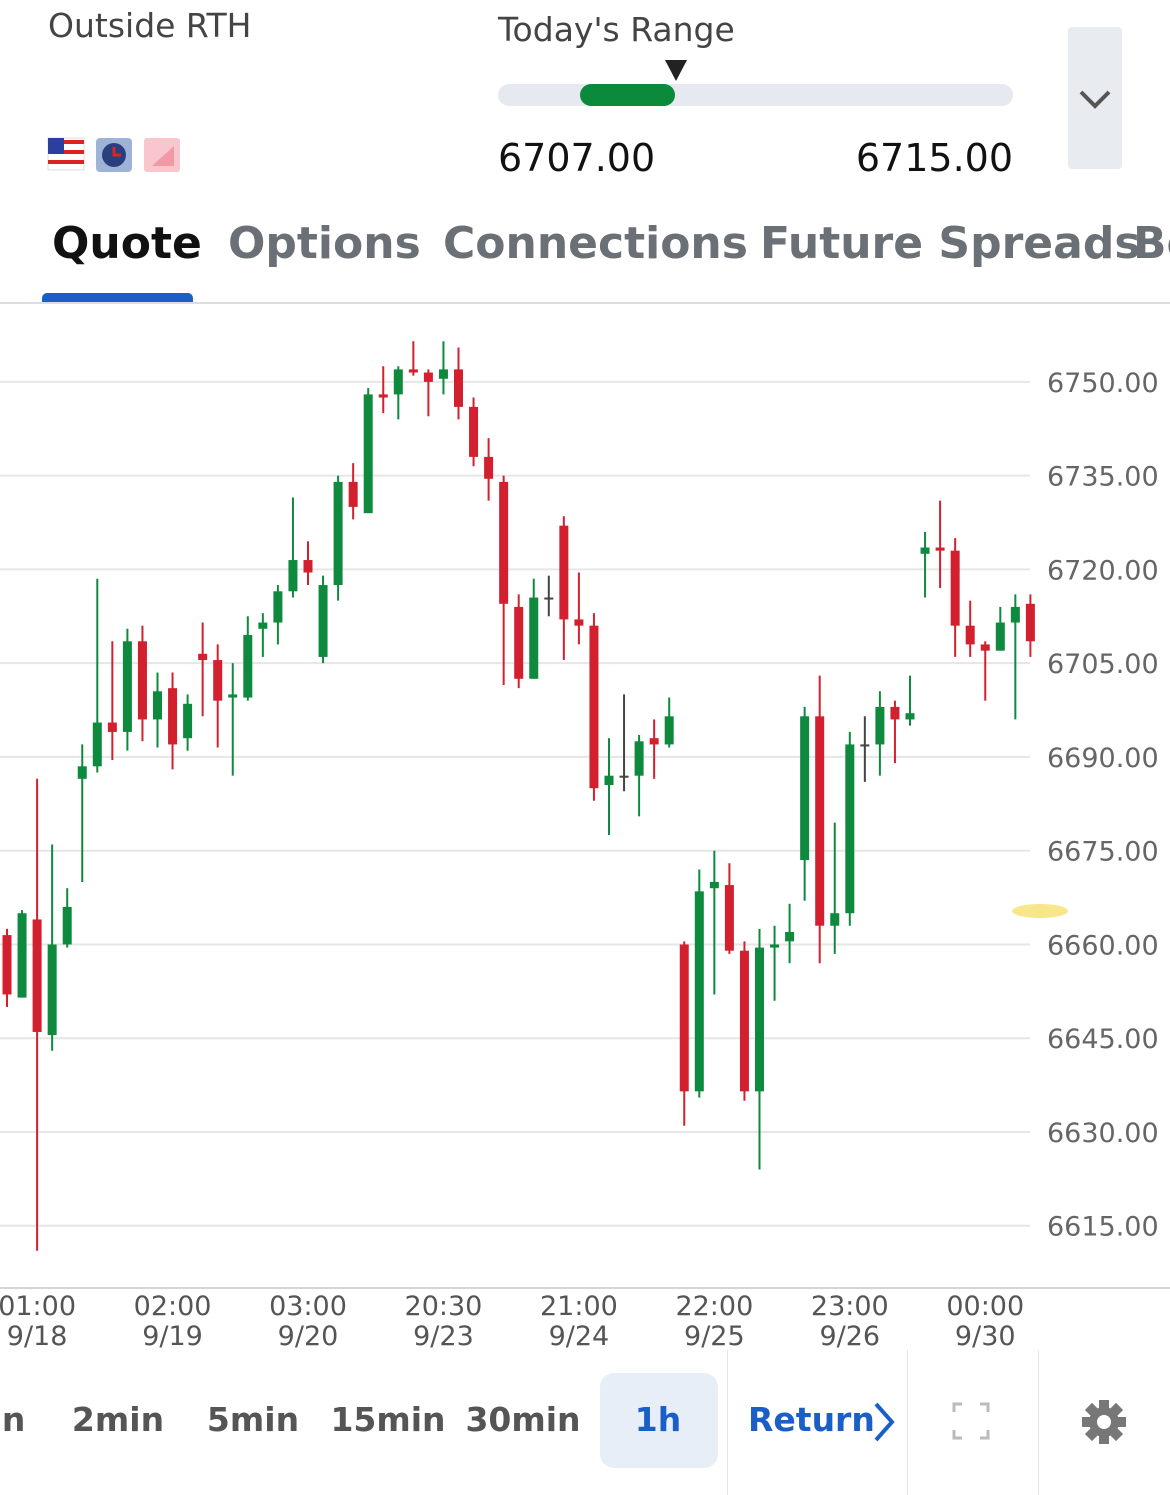  Describe the element at coordinates (585, 303) in the screenshot. I see `divider` at that location.